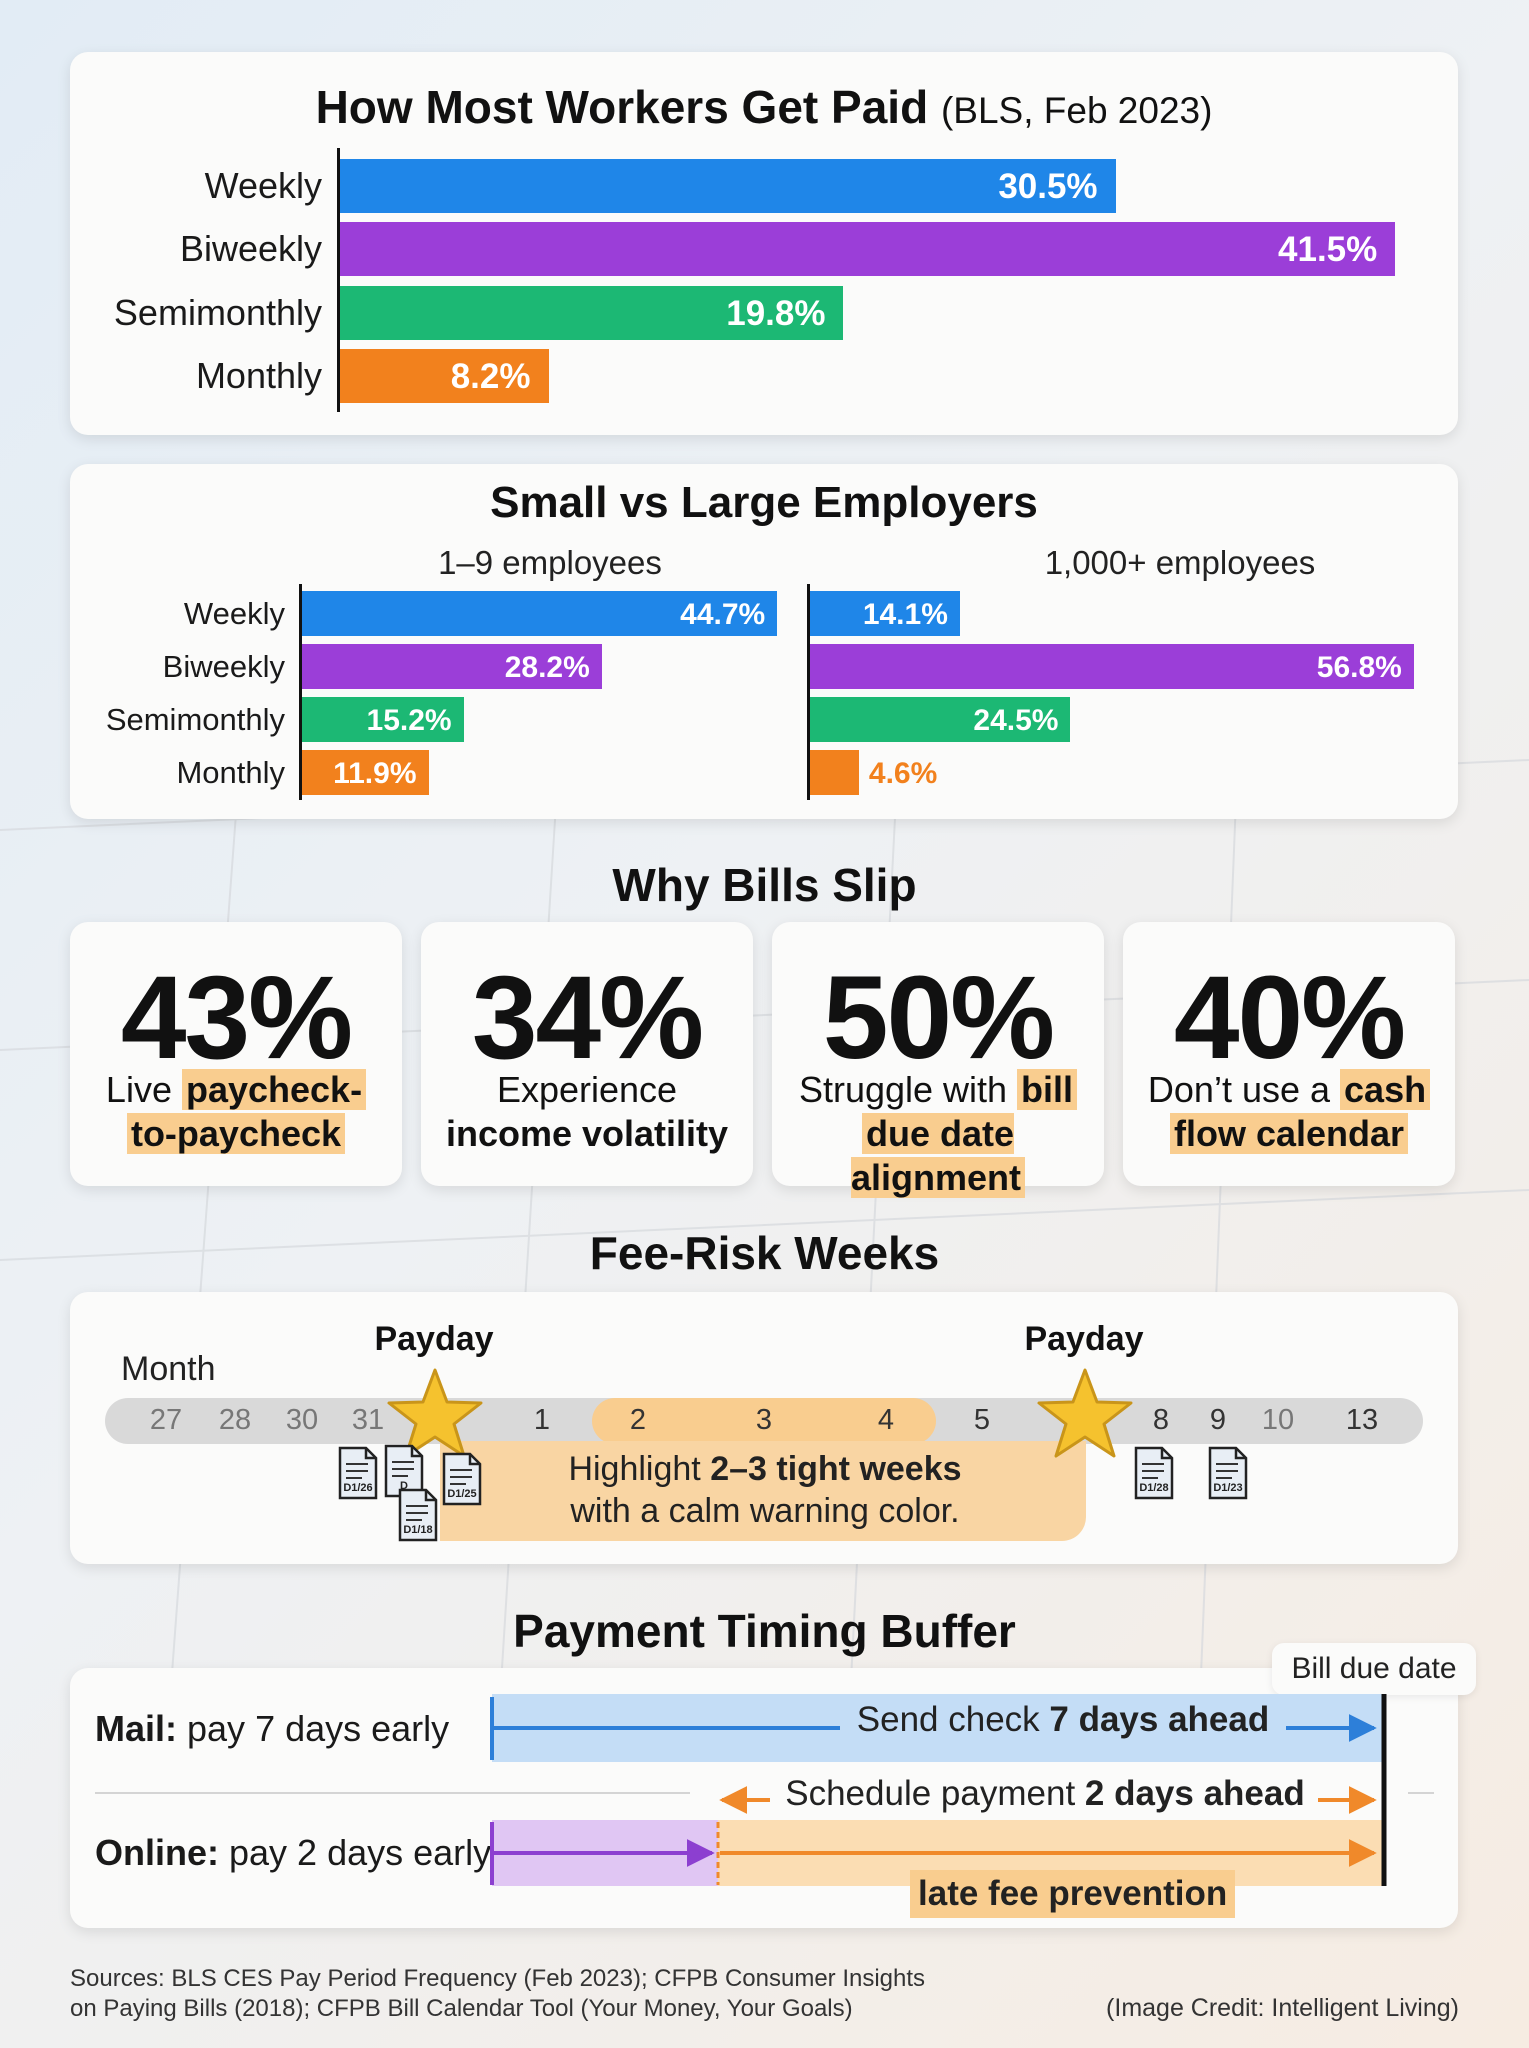 The width and height of the screenshot is (1529, 2048). What do you see at coordinates (940, 719) in the screenshot?
I see `employer-size-bar-1-semimonthly` at bounding box center [940, 719].